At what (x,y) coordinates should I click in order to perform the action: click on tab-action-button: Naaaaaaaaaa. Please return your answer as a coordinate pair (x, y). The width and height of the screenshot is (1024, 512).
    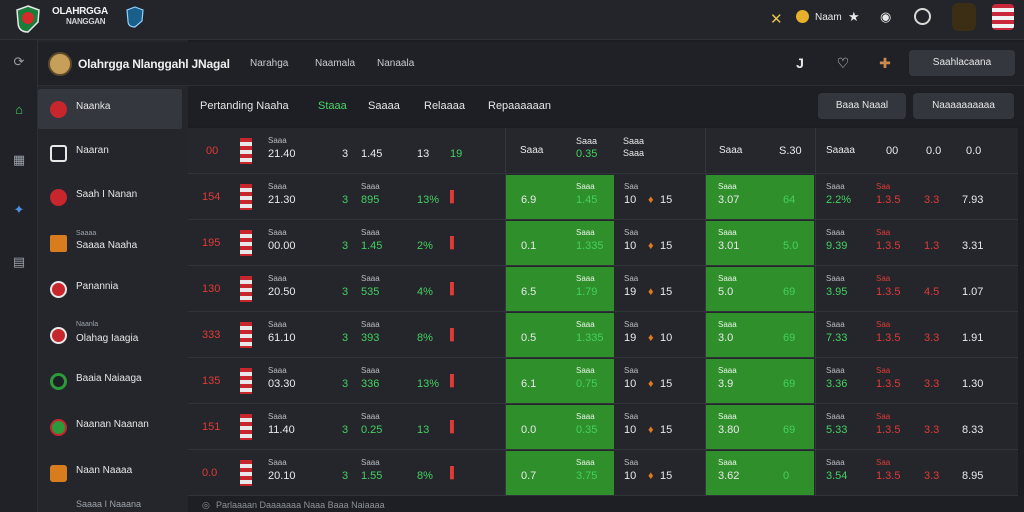
    Looking at the image, I should click on (963, 106).